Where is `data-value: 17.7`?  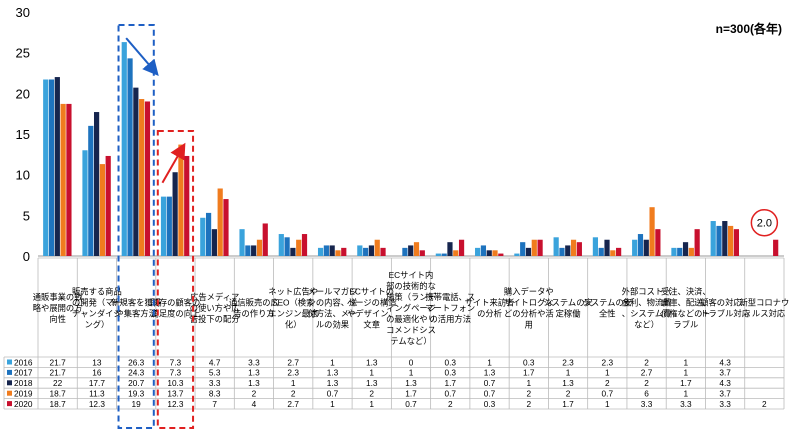
data-value: 17.7 is located at coordinates (97, 383).